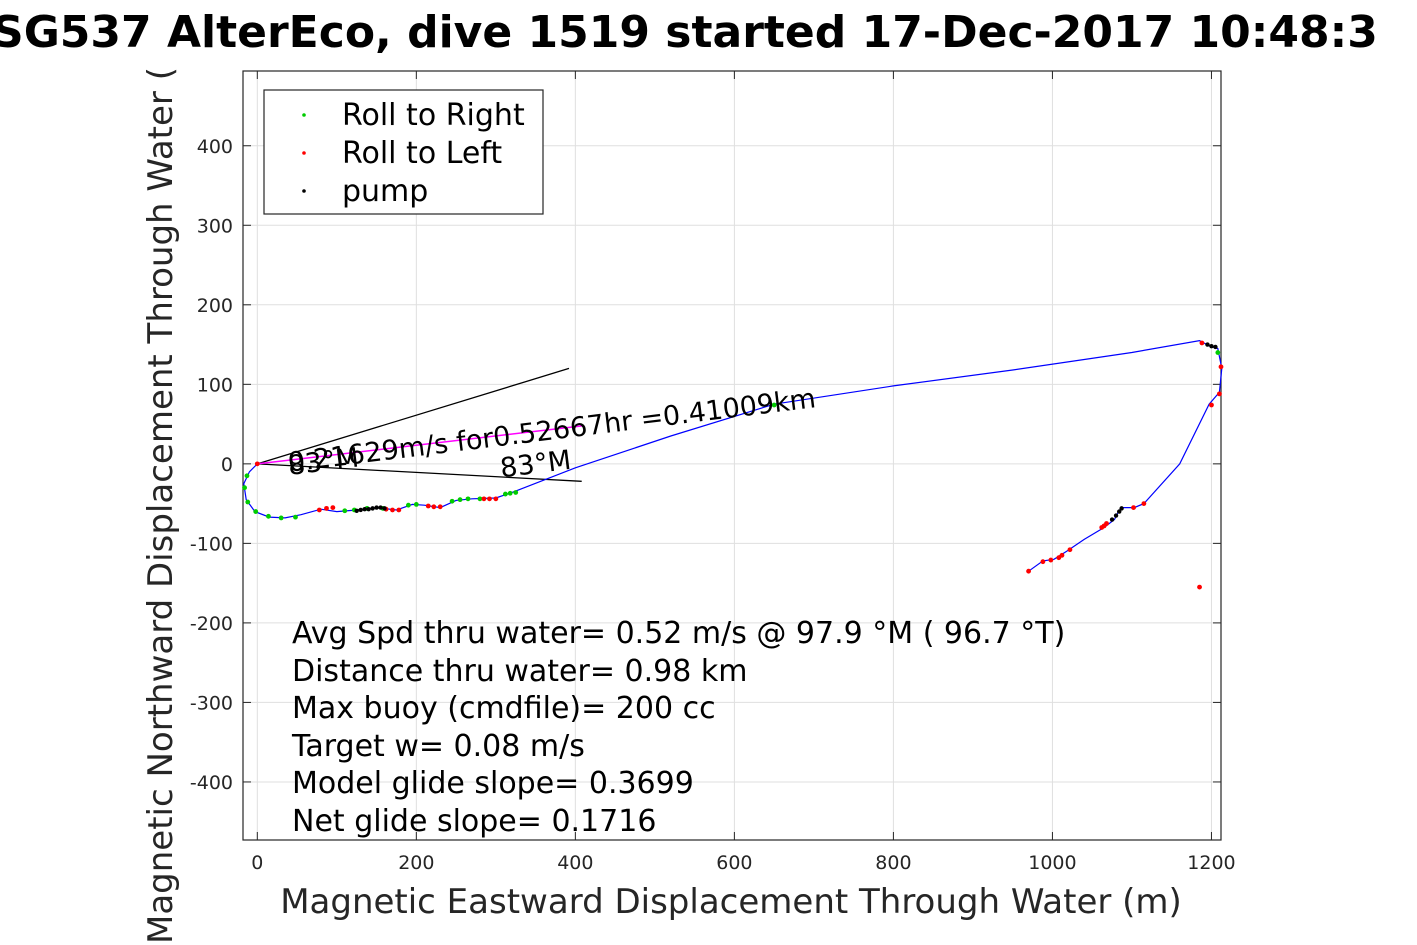  I want to click on y-tick-label: -200, so click(211, 624).